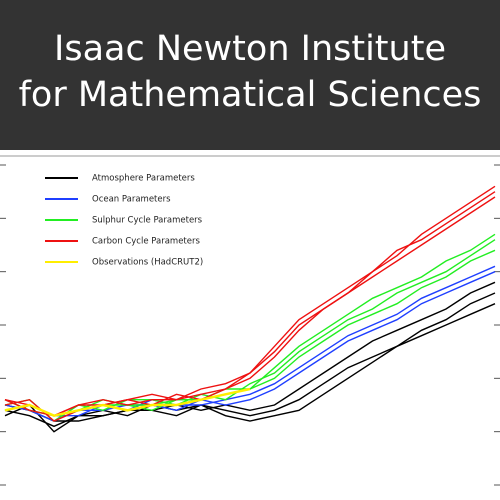  Describe the element at coordinates (131, 200) in the screenshot. I see `legend-label: Ocean Parameters` at that location.